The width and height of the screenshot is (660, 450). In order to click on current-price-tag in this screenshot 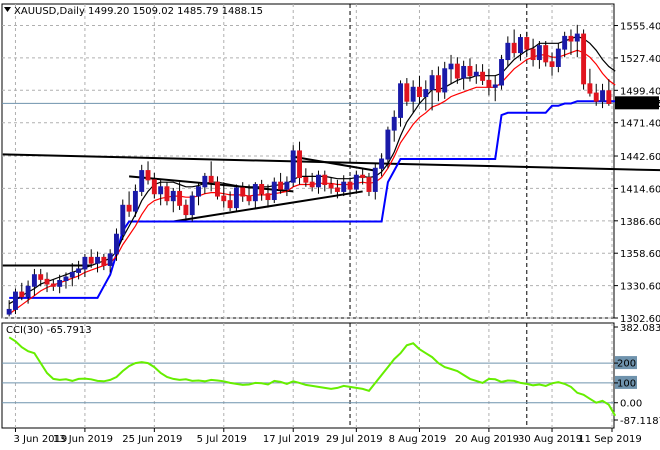, I will do `click(637, 103)`.